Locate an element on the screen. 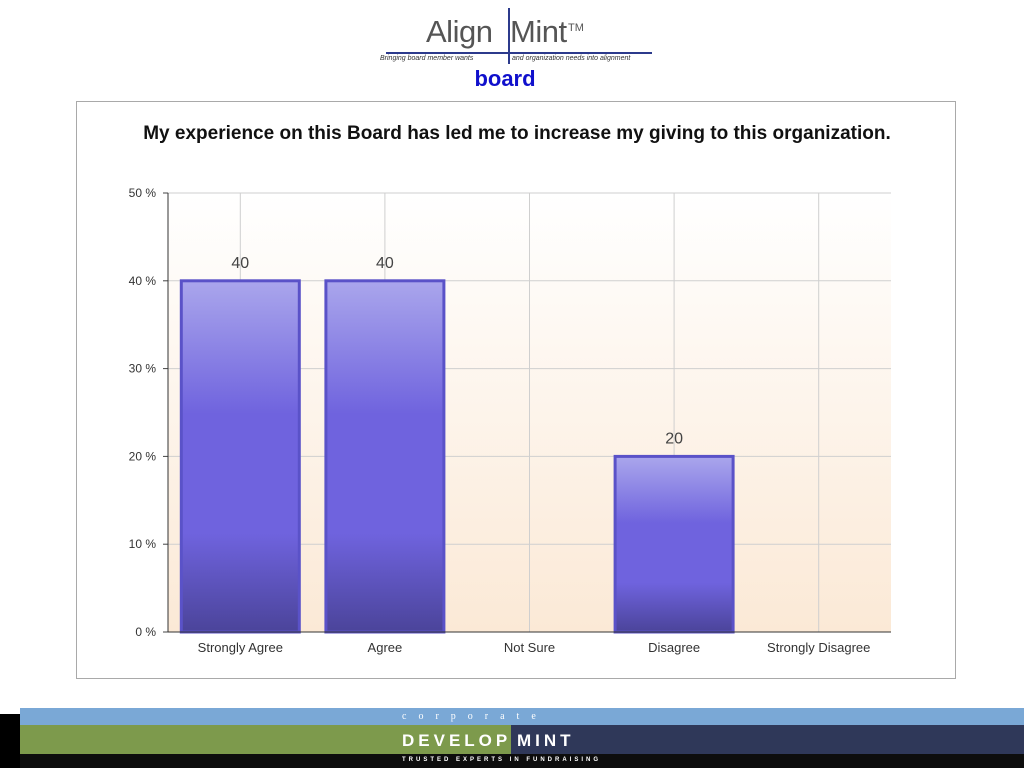 This screenshot has width=1024, height=768. bar-strongly-agree is located at coordinates (240, 456).